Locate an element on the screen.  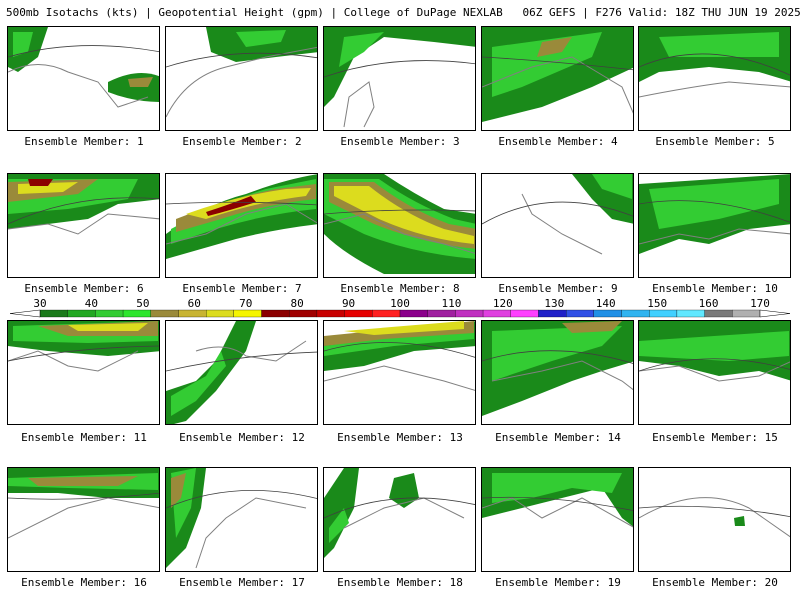
member-caption: Ensemble Member: 15 is located at coordinates (715, 437).